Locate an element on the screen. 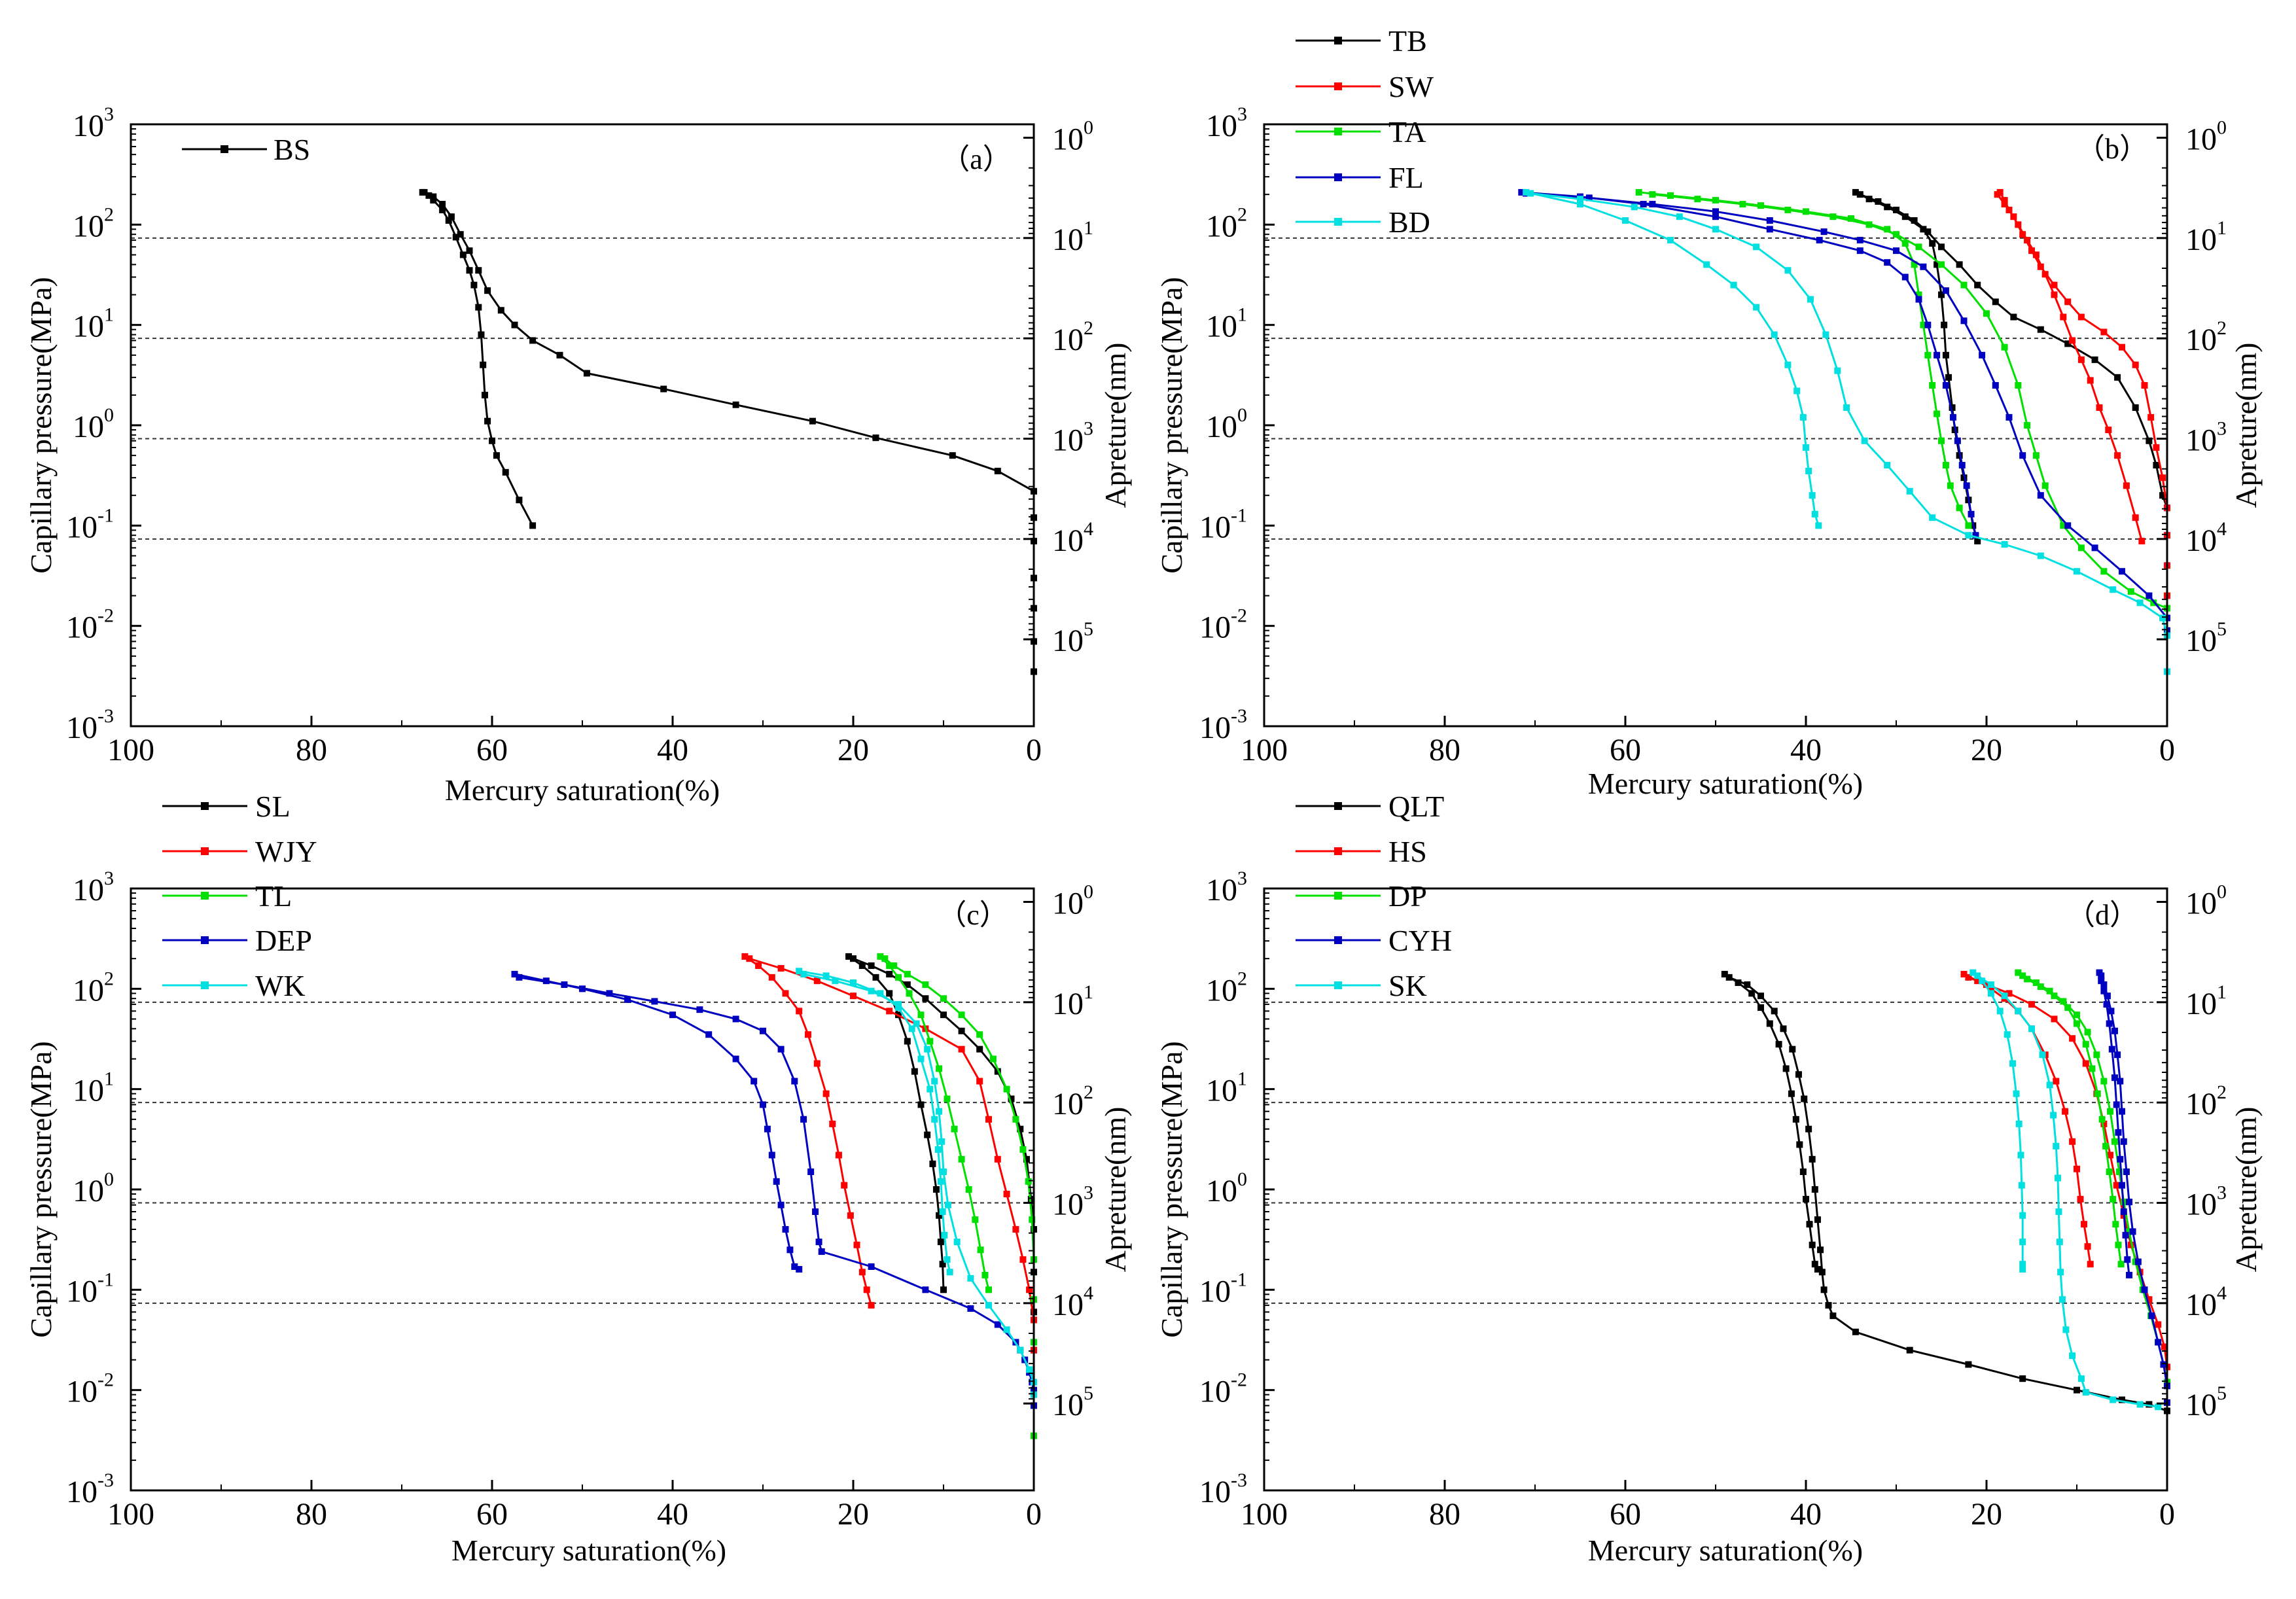 The image size is (2296, 1599). y-tick-exponent: -2 is located at coordinates (1239, 1380).